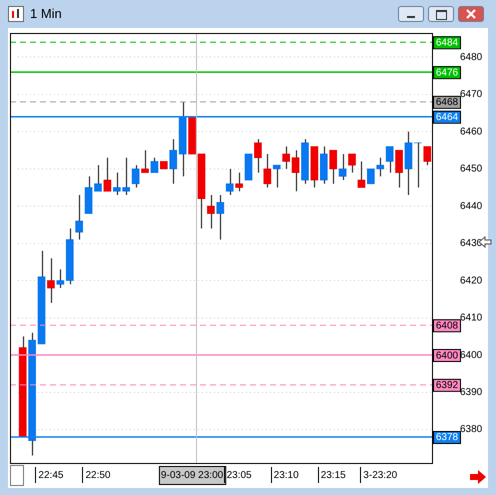 The width and height of the screenshot is (496, 495). What do you see at coordinates (471, 392) in the screenshot?
I see `y-tick-label: 6390` at bounding box center [471, 392].